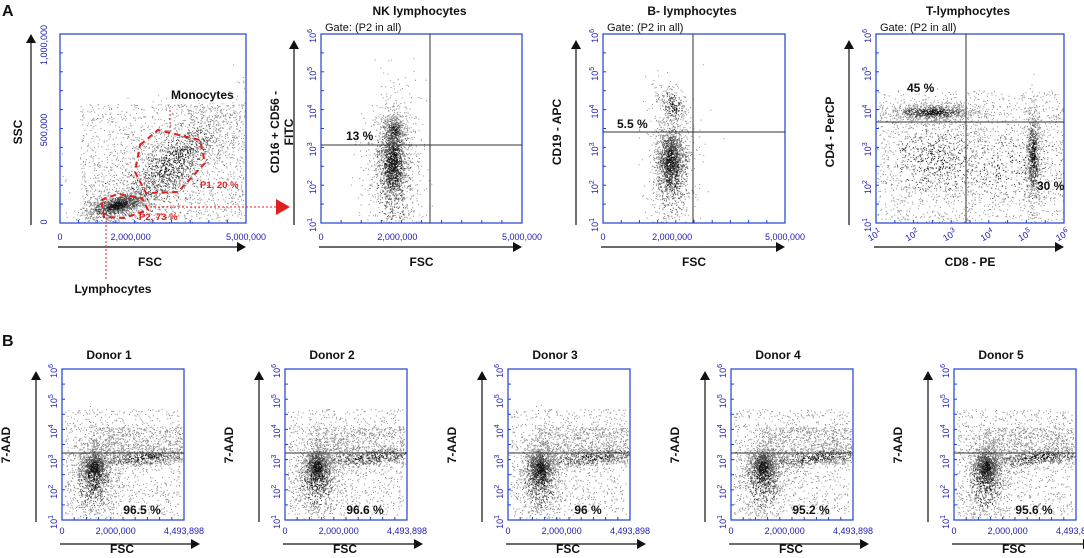  Describe the element at coordinates (407, 531) in the screenshot. I see `x-tick-label-d2-2: 4,493,898` at that location.